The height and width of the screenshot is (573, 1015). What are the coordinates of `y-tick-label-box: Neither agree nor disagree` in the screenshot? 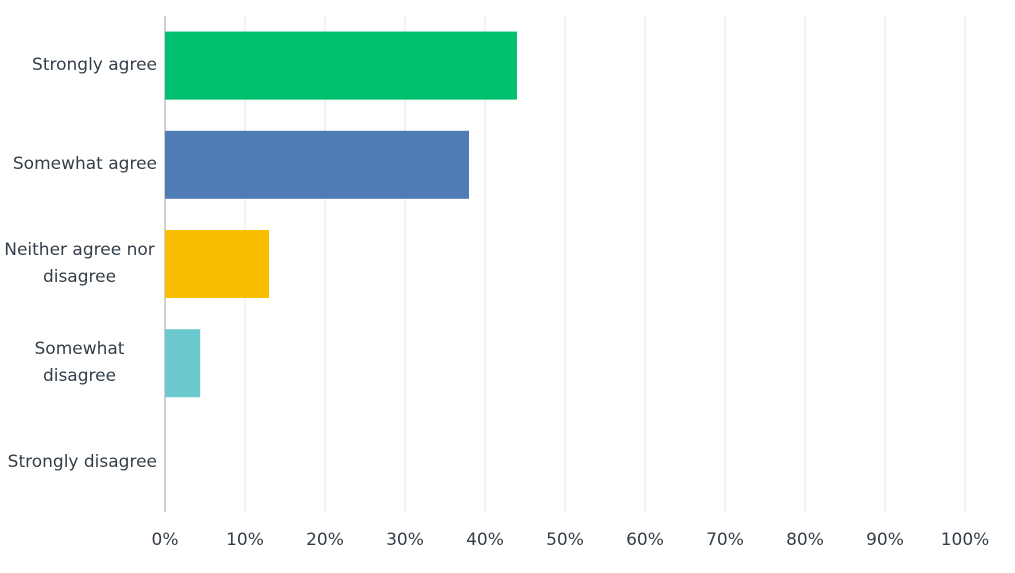 It's located at (79, 264).